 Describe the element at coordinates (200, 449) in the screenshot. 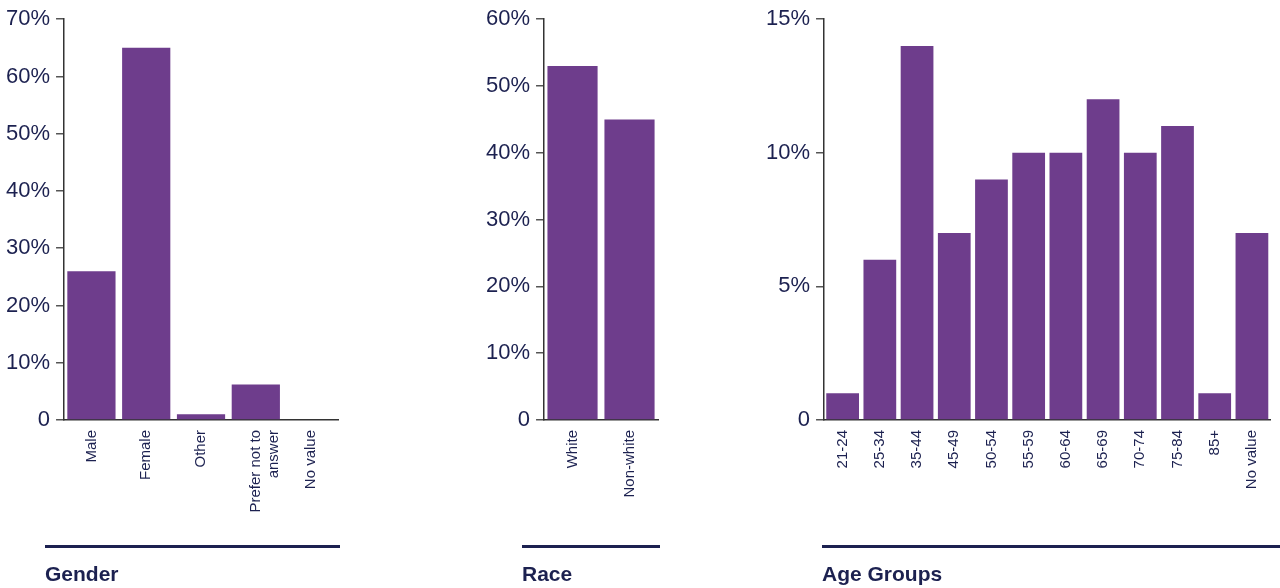

I see `x-tick-label: Other` at that location.